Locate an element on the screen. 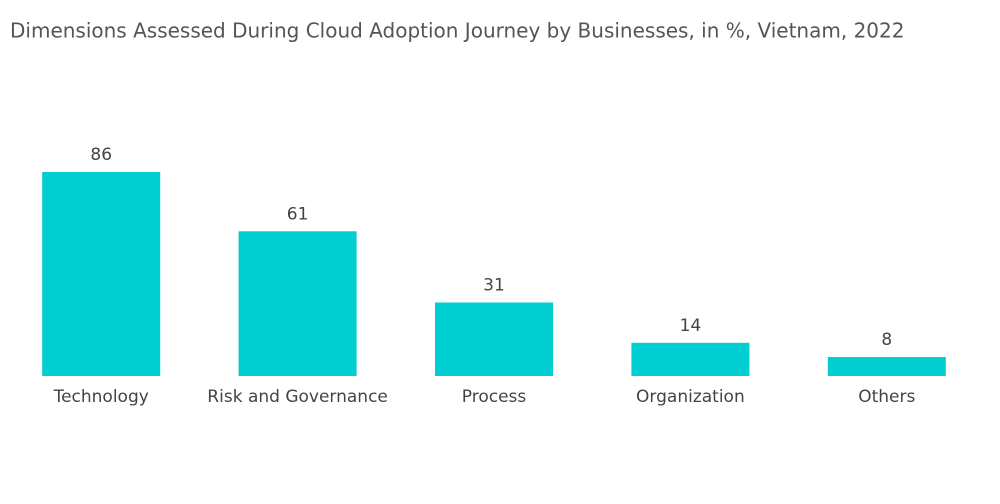  value-label: 8 is located at coordinates (886, 340).